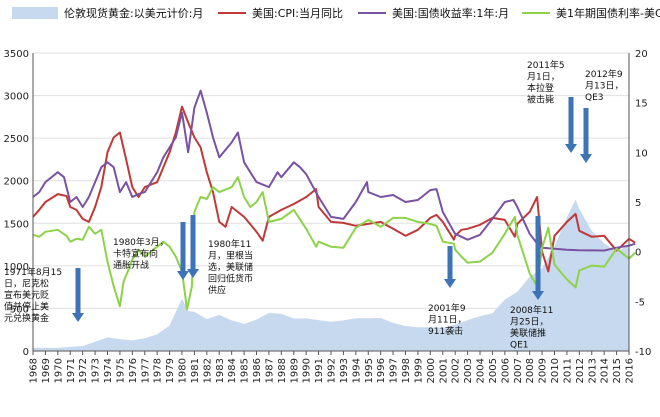 This screenshot has width=660, height=417. Describe the element at coordinates (108, 370) in the screenshot. I see `x-tick-label: 1974` at that location.